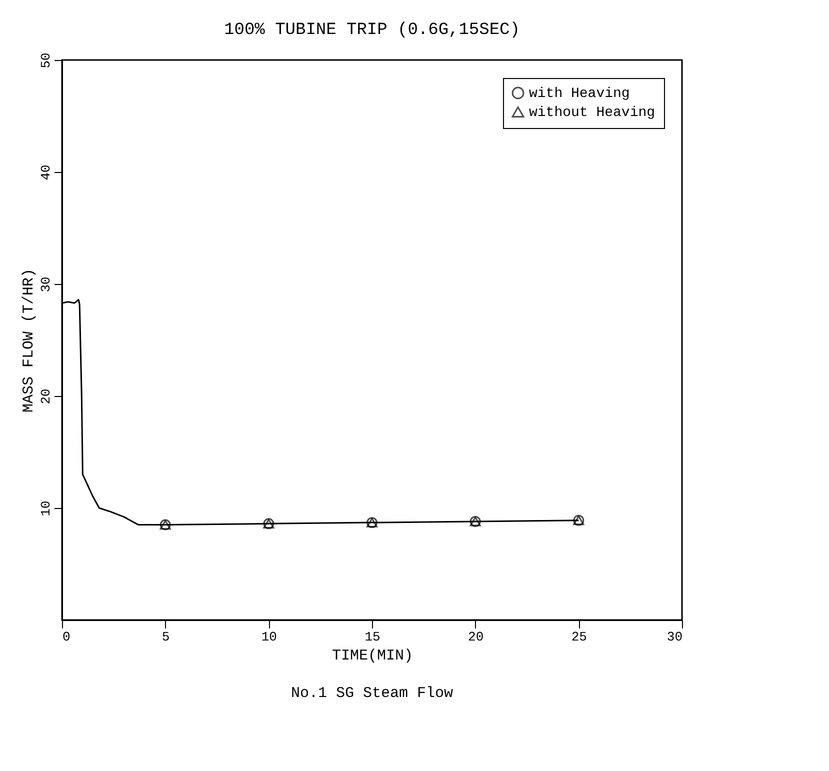 Image resolution: width=829 pixels, height=771 pixels. I want to click on y-tick-label: 10, so click(46, 508).